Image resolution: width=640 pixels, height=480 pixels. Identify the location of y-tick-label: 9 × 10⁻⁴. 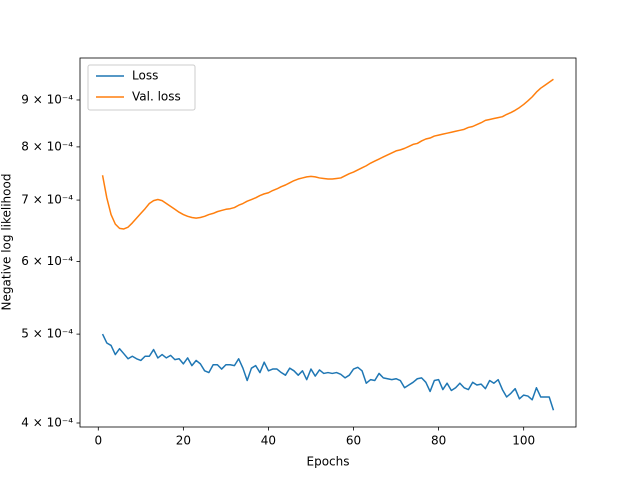
(47, 99).